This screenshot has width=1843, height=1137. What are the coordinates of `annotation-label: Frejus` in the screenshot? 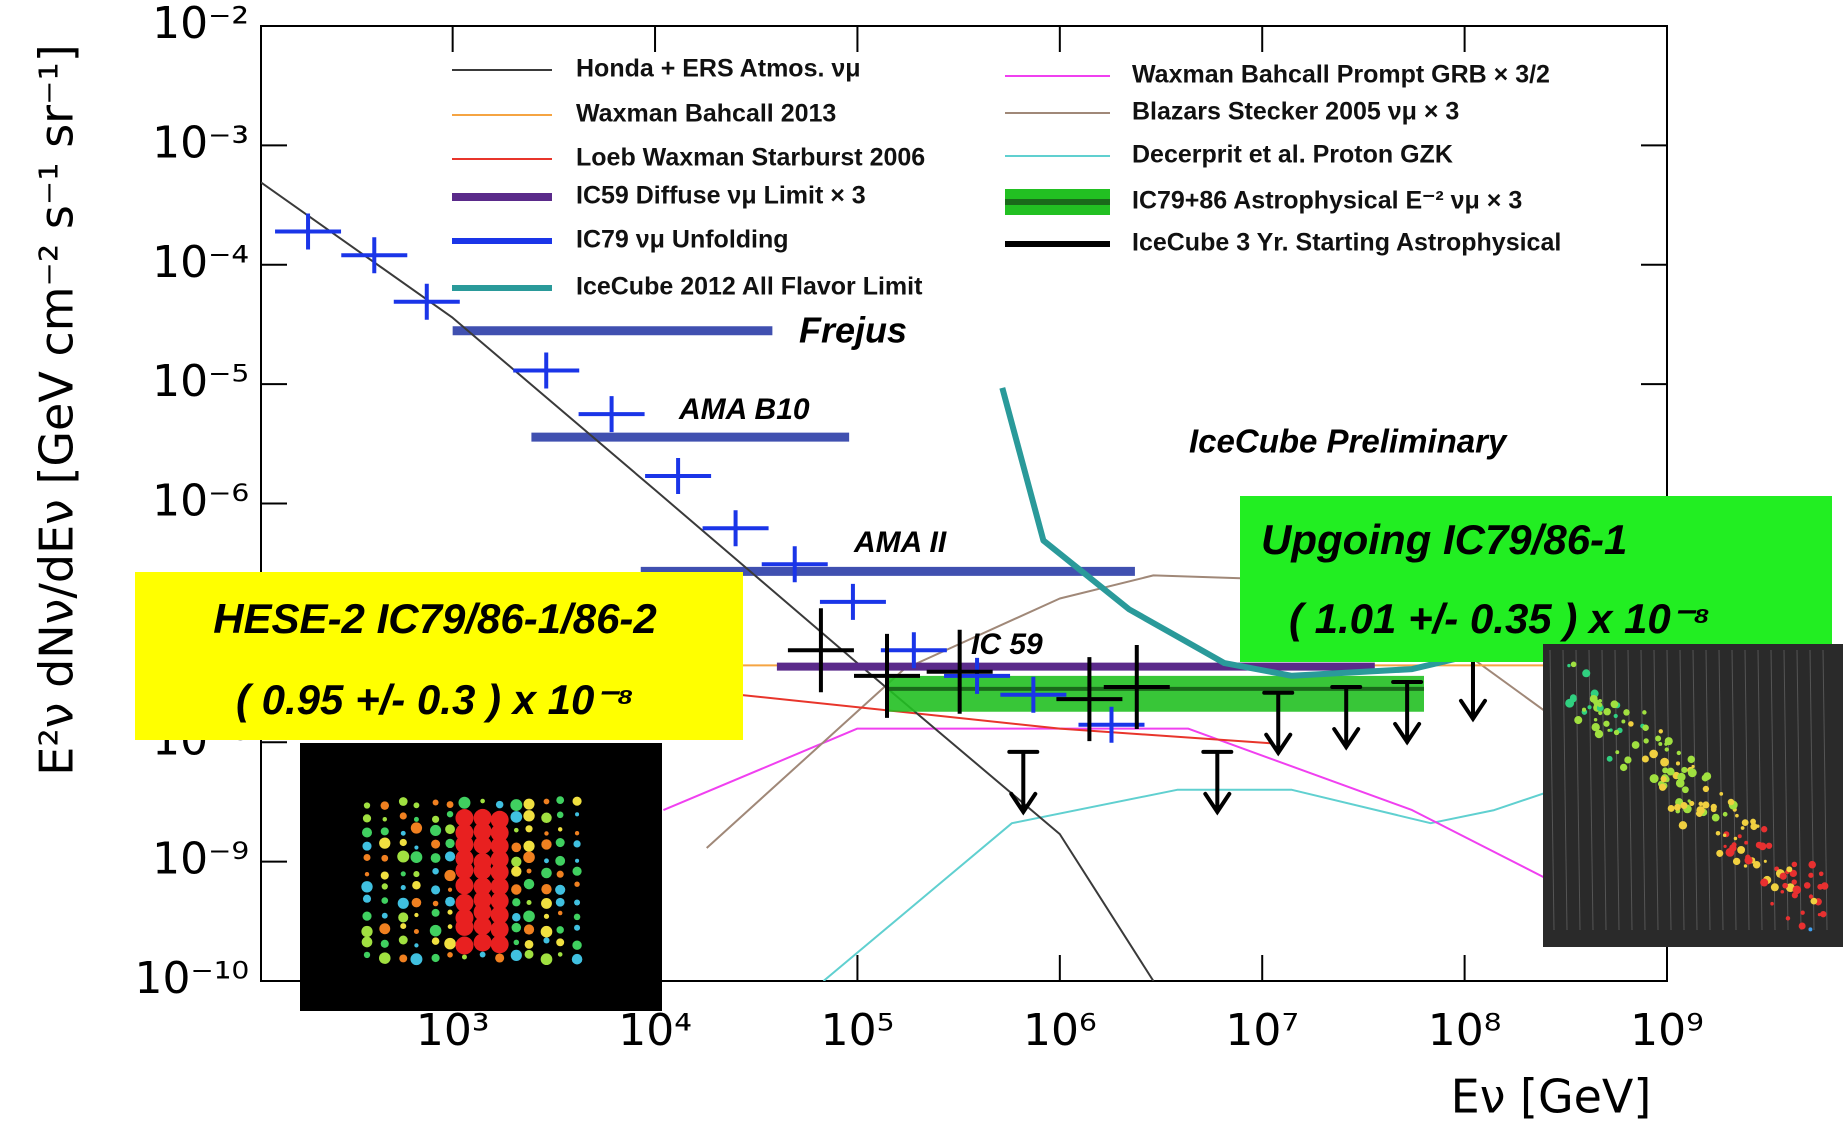 It's located at (853, 330).